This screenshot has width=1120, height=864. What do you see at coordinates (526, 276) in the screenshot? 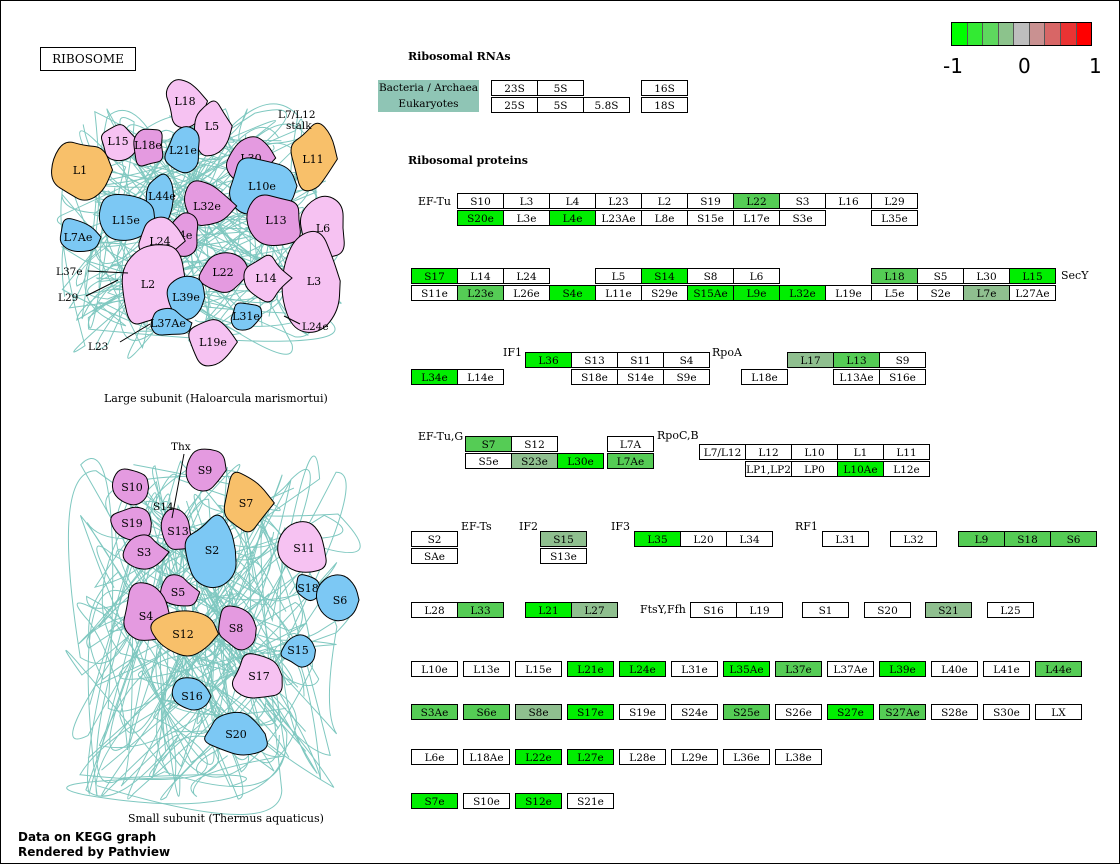
I see `protein-box-l24: L24` at bounding box center [526, 276].